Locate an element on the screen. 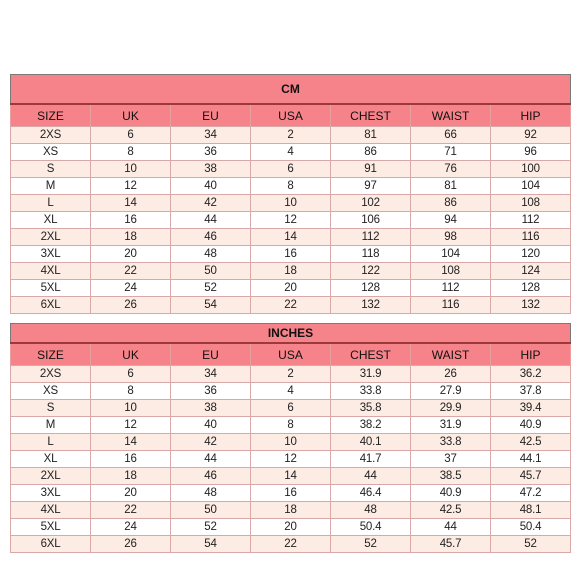 The width and height of the screenshot is (580, 580). table-cell-chest: 50.4 is located at coordinates (370, 527).